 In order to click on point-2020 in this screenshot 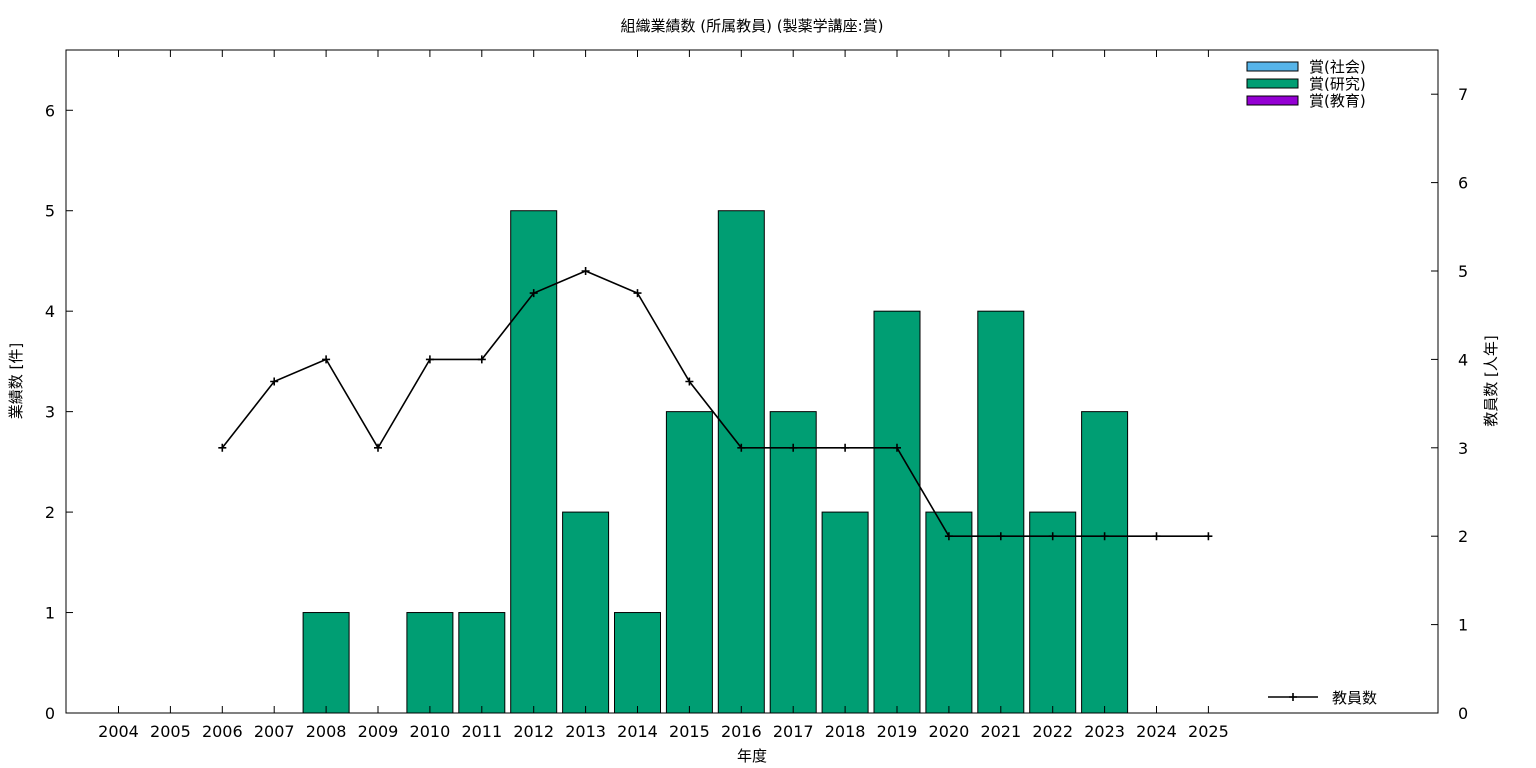, I will do `click(948, 536)`.